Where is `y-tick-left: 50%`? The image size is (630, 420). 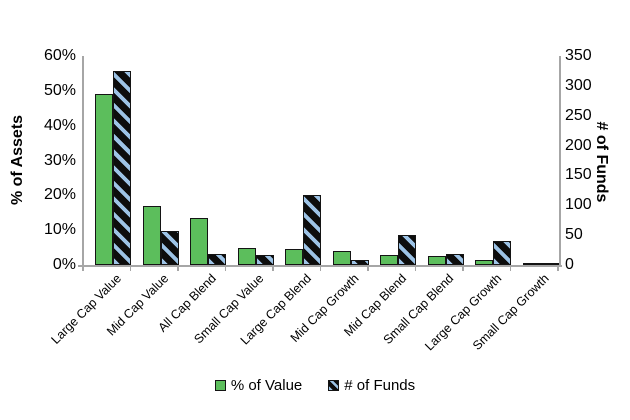
y-tick-left: 50% is located at coordinates (59, 90).